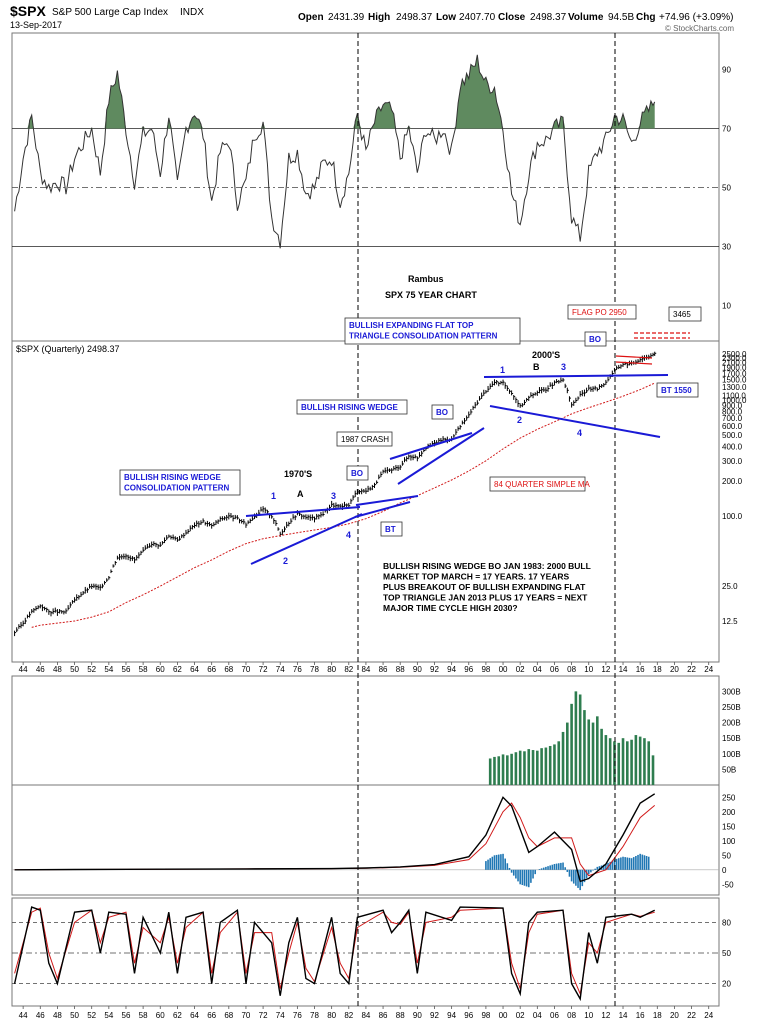 This screenshot has height=1024, width=764. Describe the element at coordinates (731, 691) in the screenshot. I see `volume-axis-tick: 300B` at that location.